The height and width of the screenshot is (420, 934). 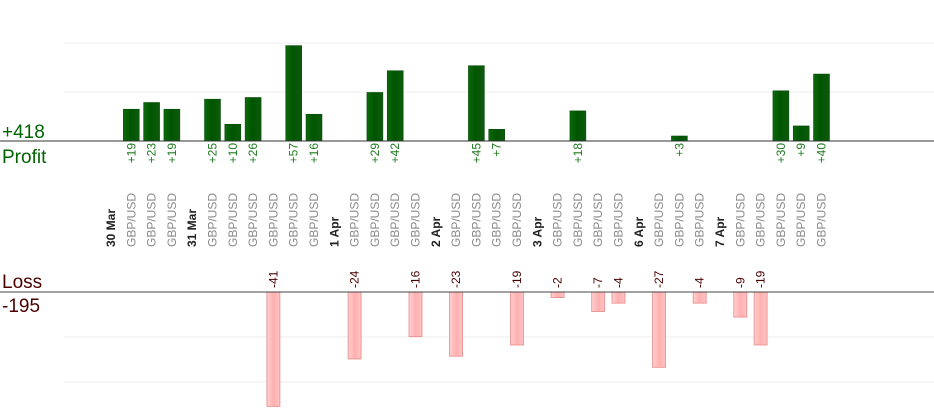 I want to click on loss-value-label: -23, so click(x=456, y=279).